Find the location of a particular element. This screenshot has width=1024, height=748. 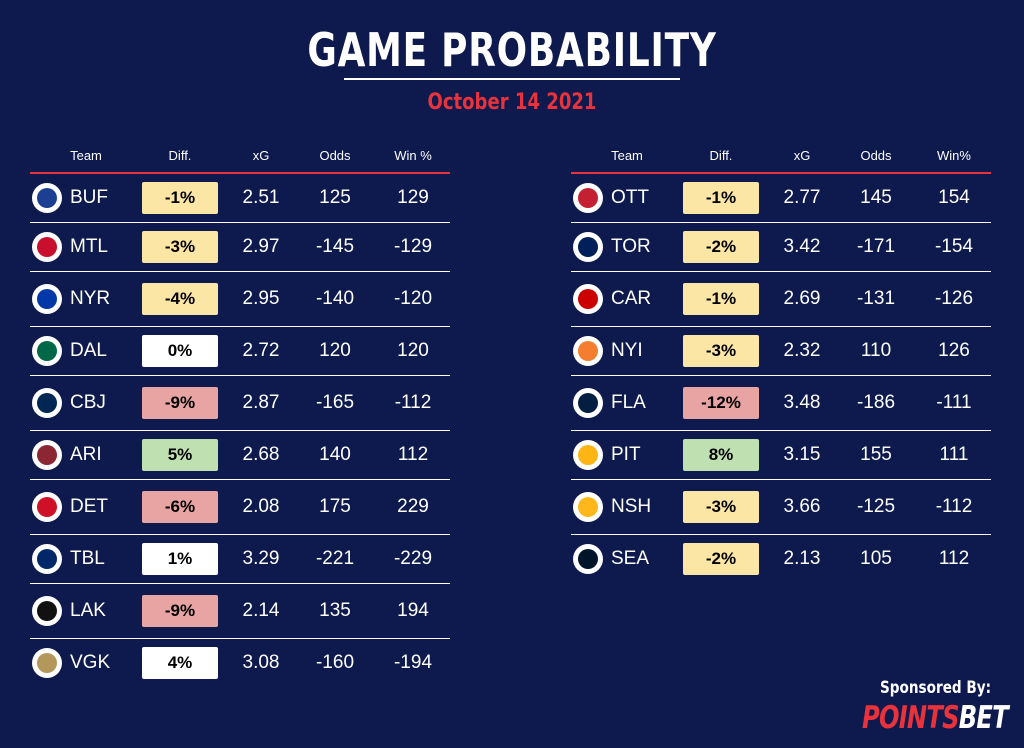

table-row: VGK 4% 3.08 -160 -194 is located at coordinates (240, 663).